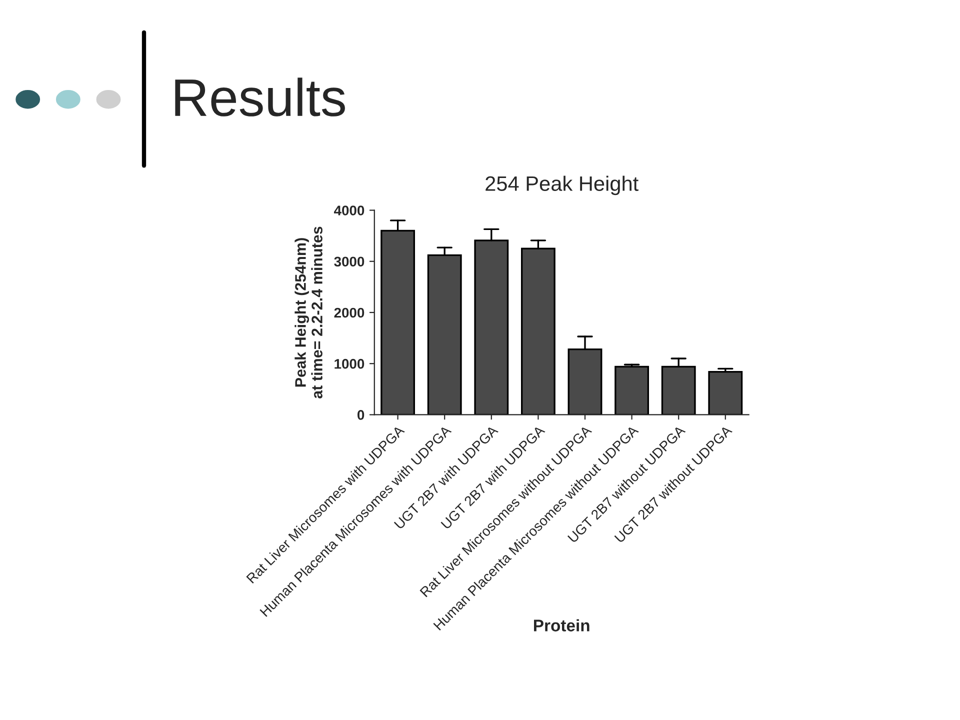 The height and width of the screenshot is (720, 960). What do you see at coordinates (349, 363) in the screenshot?
I see `y-tick-label: 1000` at bounding box center [349, 363].